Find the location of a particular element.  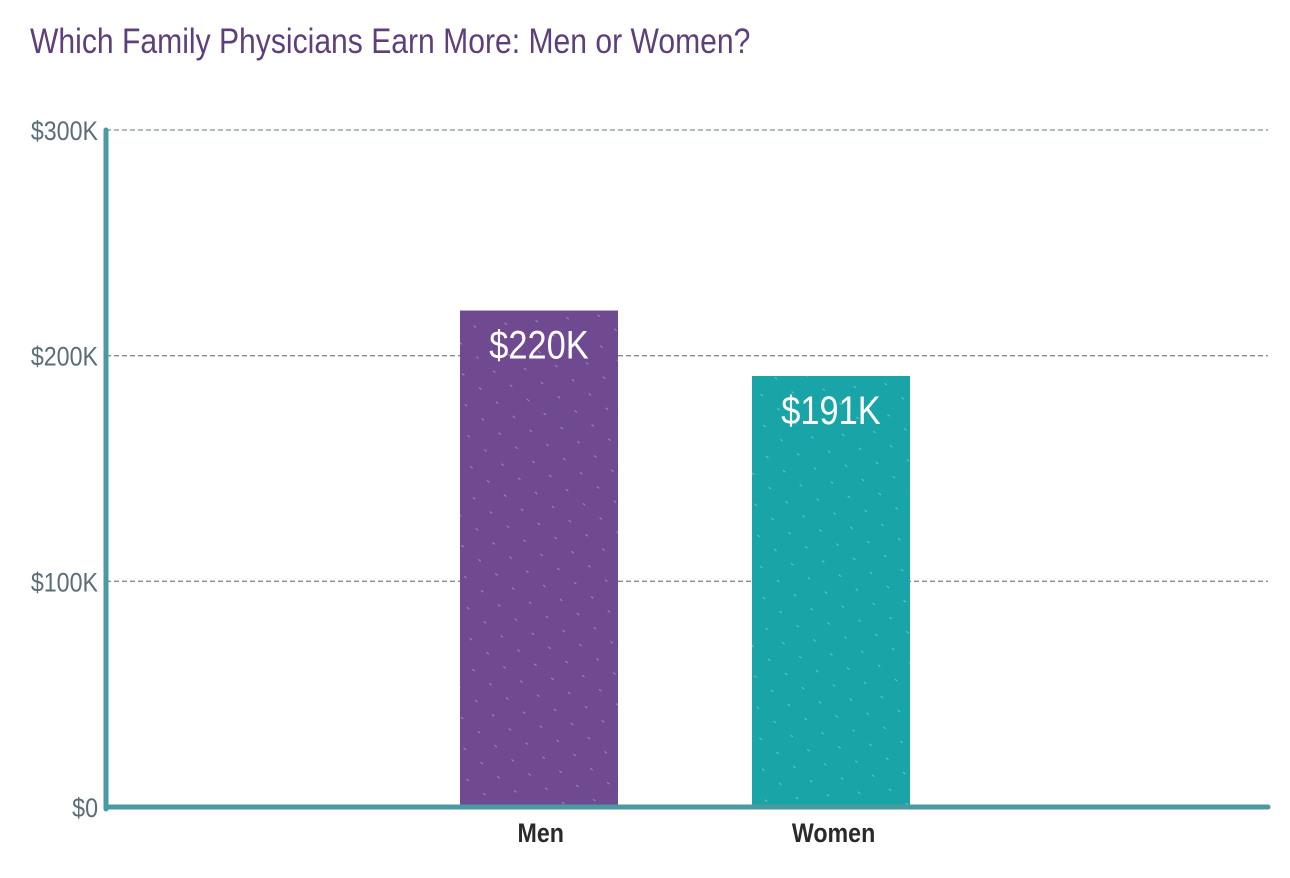

y-tick-label: $200K is located at coordinates (64, 357).